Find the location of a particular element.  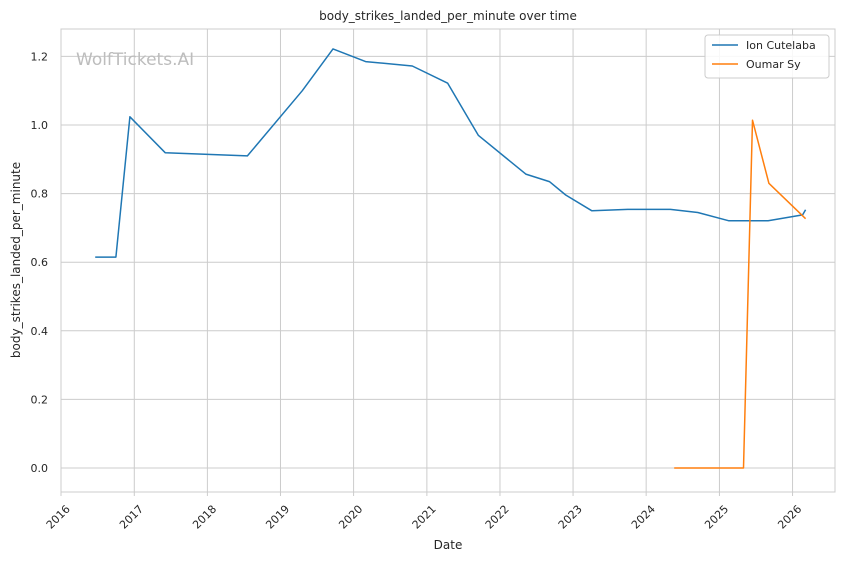

x-tick-label: 2017 is located at coordinates (131, 517).